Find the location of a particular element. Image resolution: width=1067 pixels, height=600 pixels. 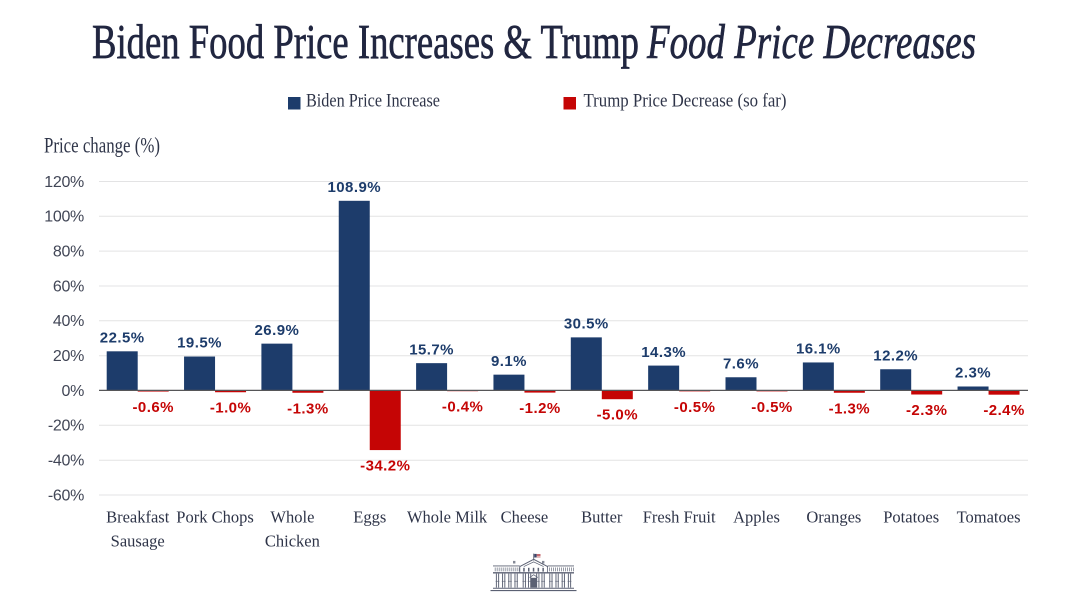

svg-text: Oranges is located at coordinates (833, 517).